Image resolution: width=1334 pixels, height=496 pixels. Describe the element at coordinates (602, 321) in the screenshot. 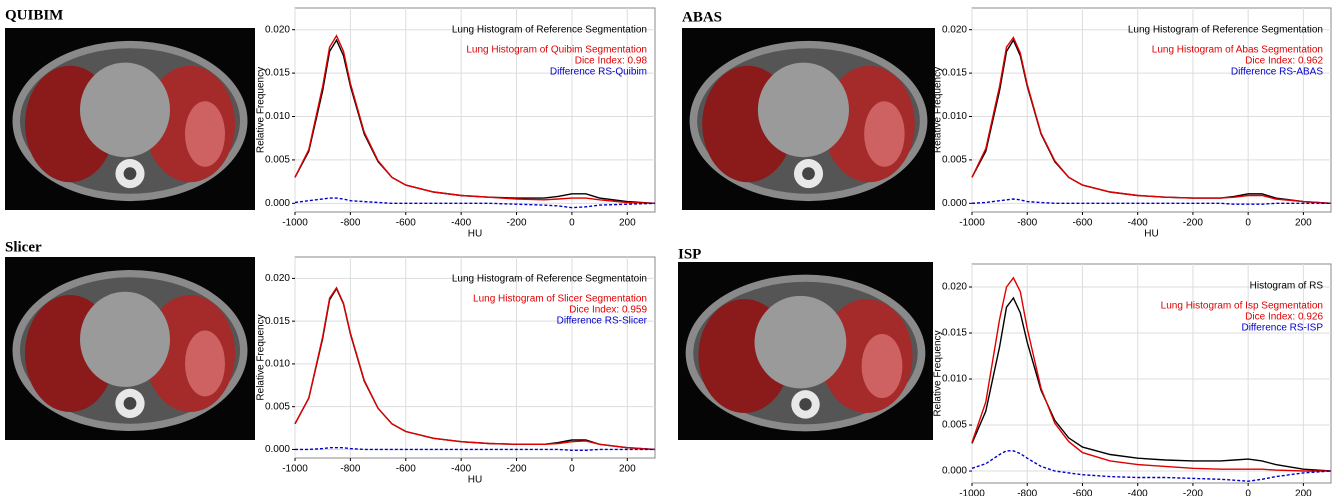

I see `legend-entry: Difference RS-Slicer` at that location.